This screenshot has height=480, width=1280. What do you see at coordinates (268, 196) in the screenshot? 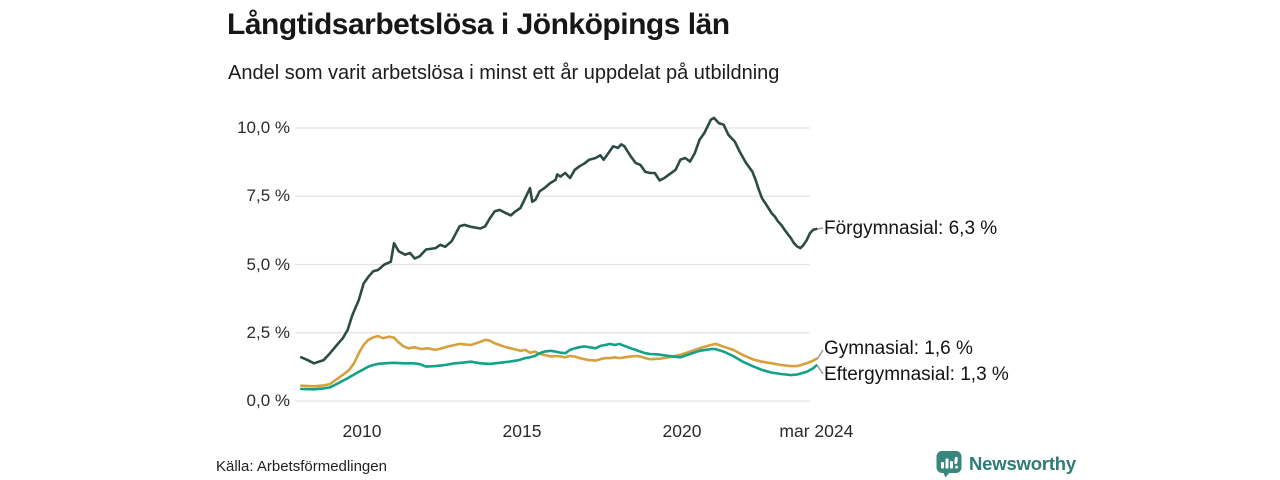
I see `y-axis-label: 7,5 %` at bounding box center [268, 196].